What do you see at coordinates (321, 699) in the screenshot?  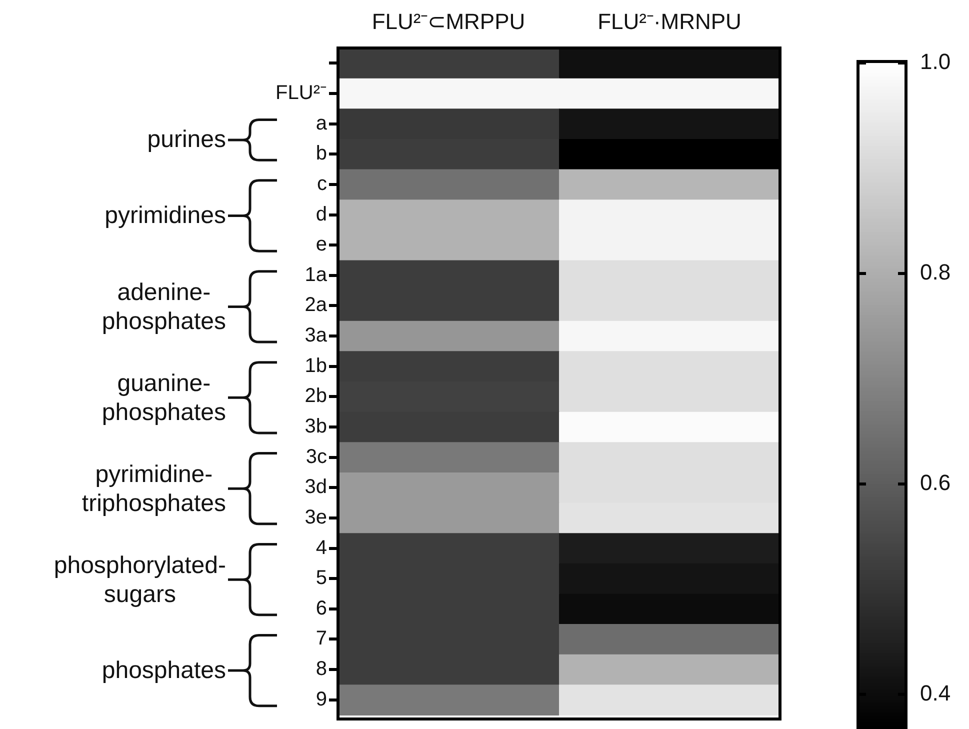 I see `y-tick-label: 9` at bounding box center [321, 699].